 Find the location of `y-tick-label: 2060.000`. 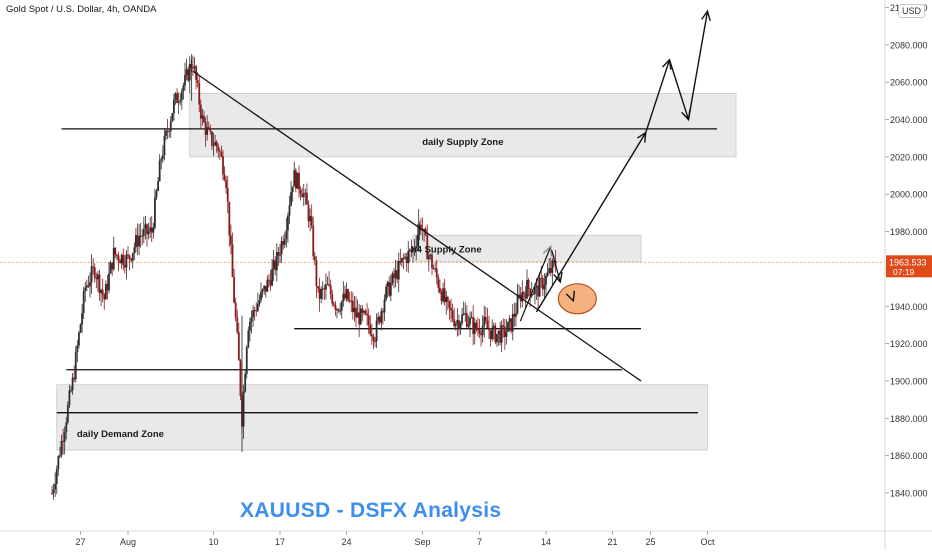

y-tick-label: 2060.000 is located at coordinates (909, 83).